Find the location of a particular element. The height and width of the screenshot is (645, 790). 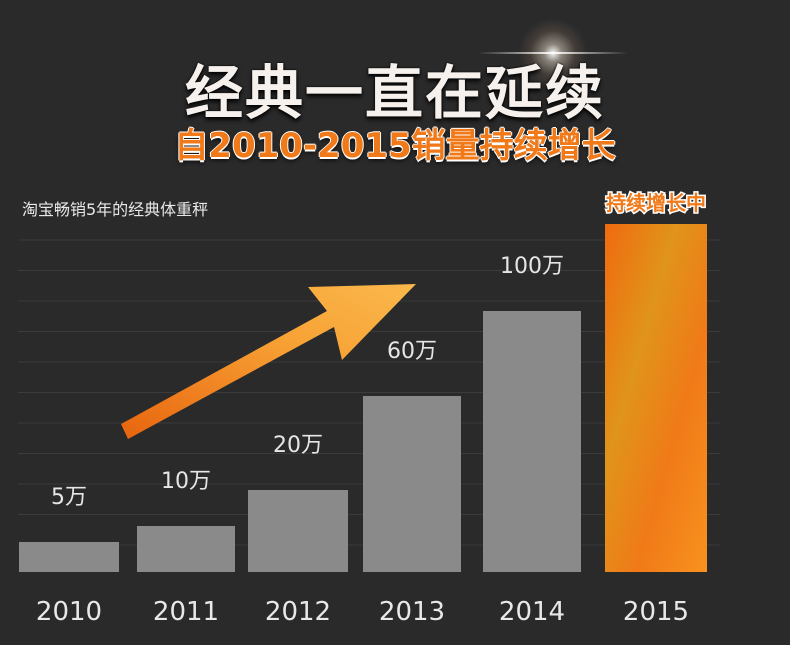

page-title: 经典一直在延续 is located at coordinates (394, 93).